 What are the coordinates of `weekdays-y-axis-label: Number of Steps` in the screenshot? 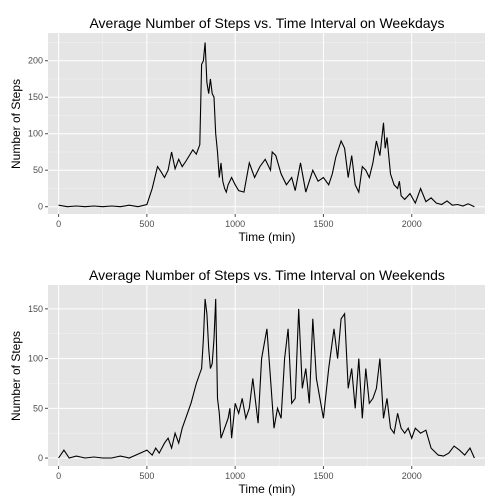 It's located at (16, 124).